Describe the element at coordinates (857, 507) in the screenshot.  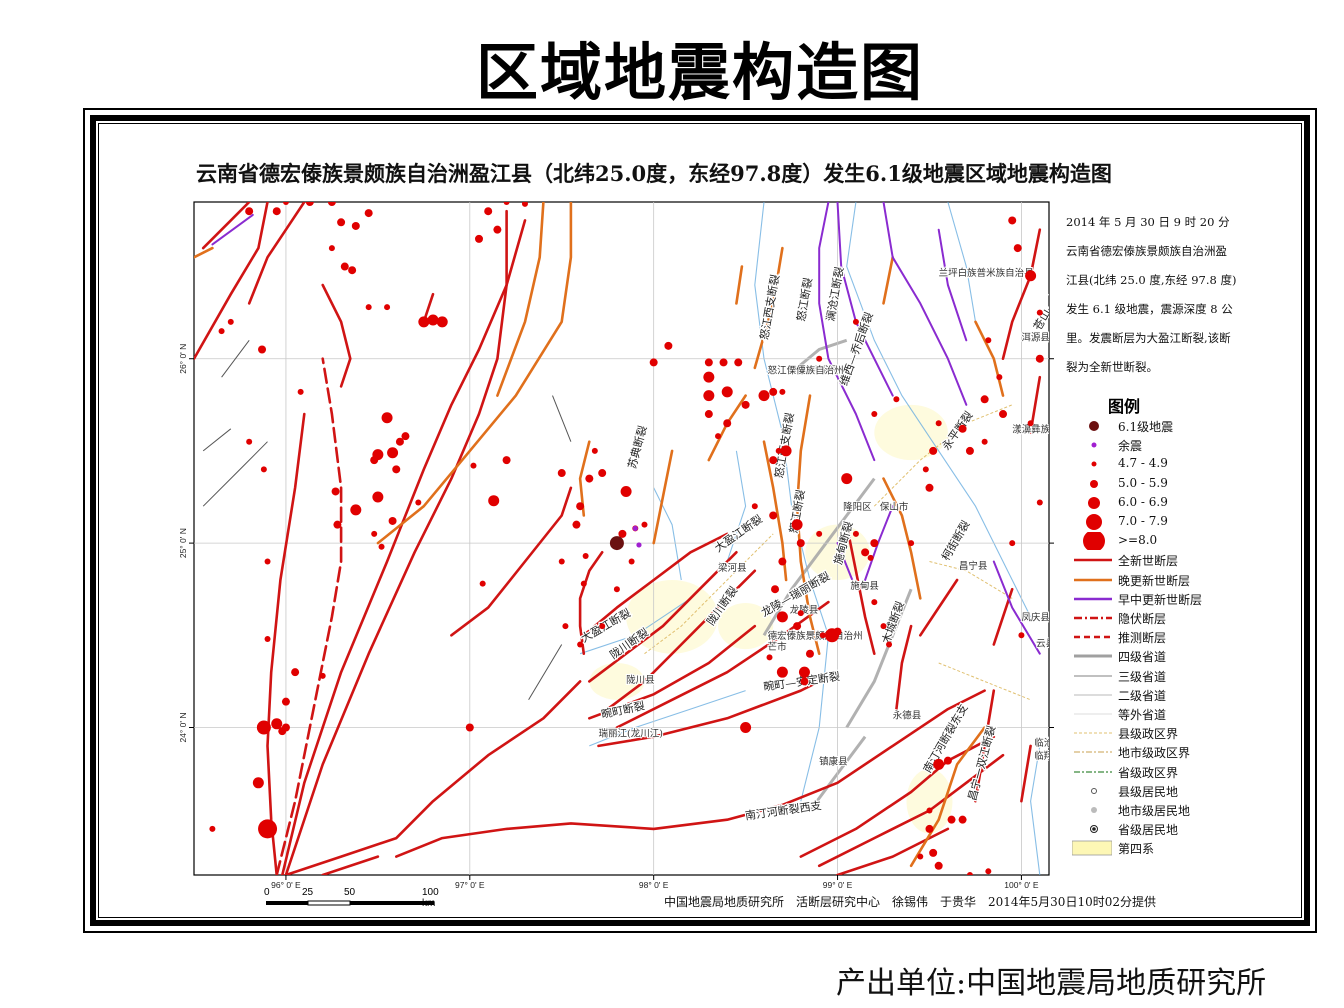
I see `place-label: 隆阳区` at that location.